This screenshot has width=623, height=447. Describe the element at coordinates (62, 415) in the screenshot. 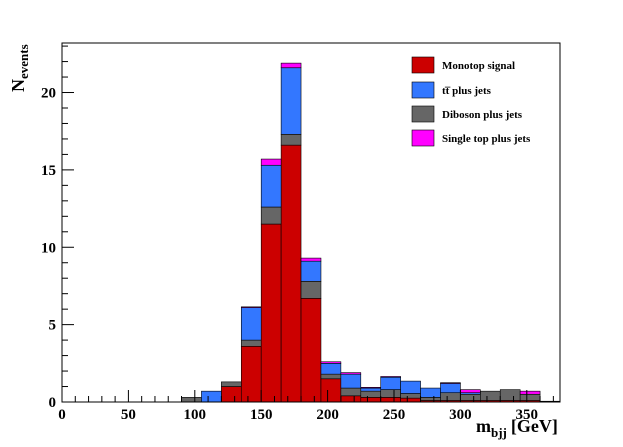

I see `x-tick-label: 0` at that location.